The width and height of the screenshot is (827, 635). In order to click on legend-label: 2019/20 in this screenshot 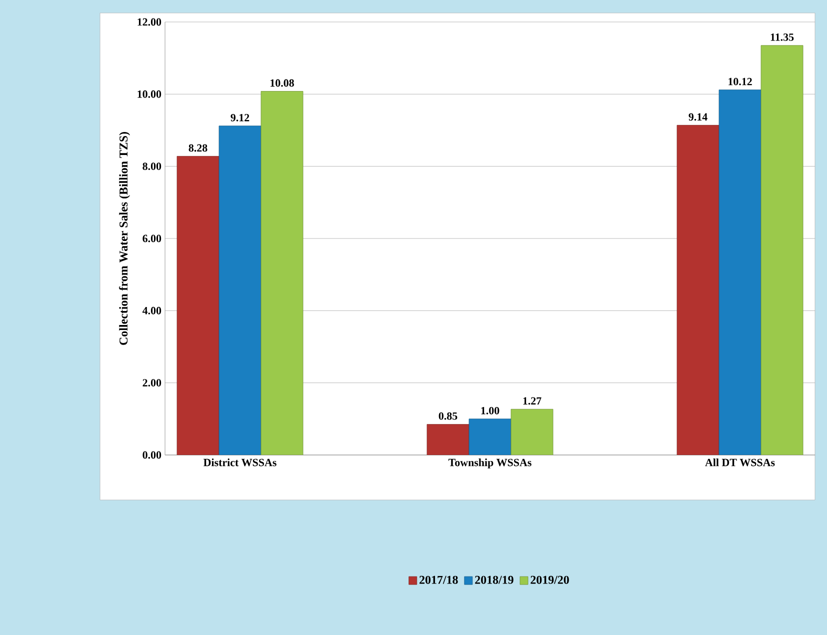, I will do `click(549, 580)`.